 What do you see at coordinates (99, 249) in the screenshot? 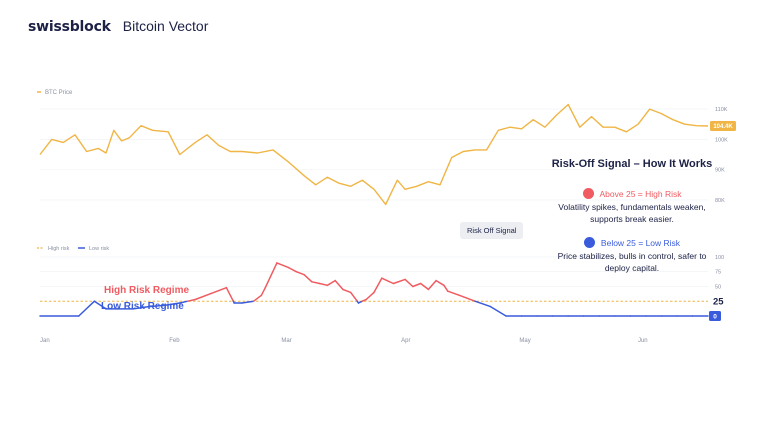
I see `low-risk-legend-label: Low risk` at bounding box center [99, 249].